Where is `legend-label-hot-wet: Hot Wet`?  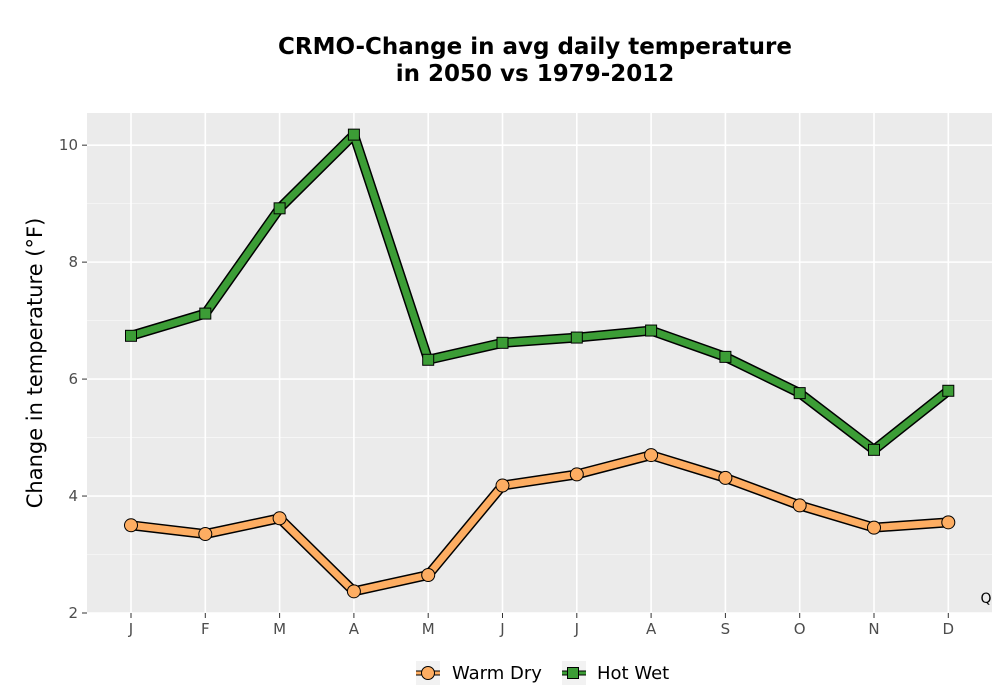
legend-label-hot-wet: Hot Wet is located at coordinates (633, 673).